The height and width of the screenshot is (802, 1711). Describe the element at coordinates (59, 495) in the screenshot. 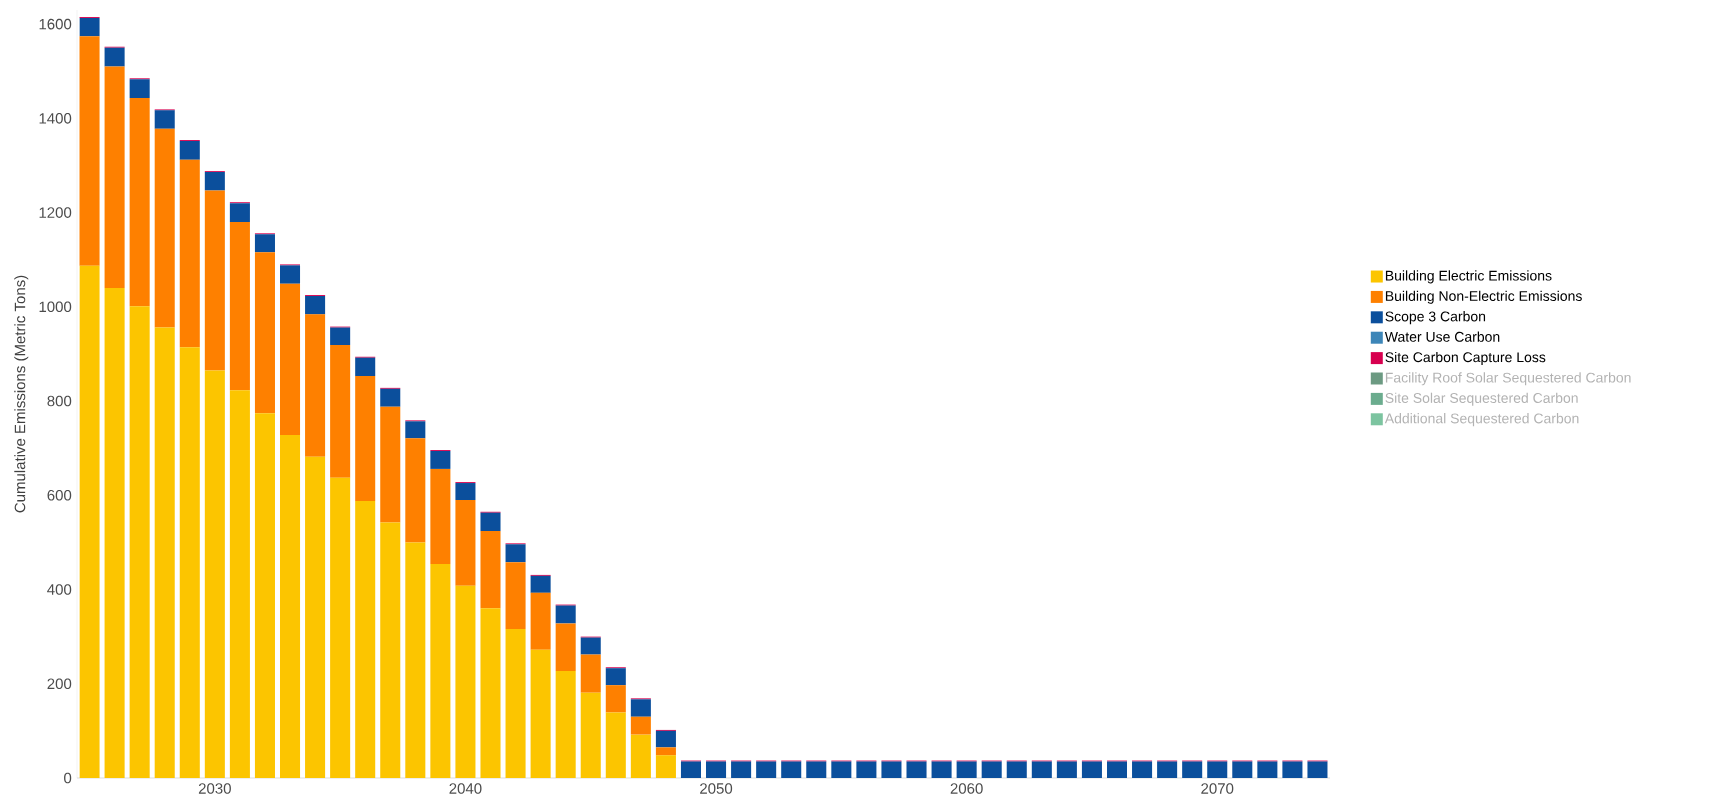

I see `y-tick-label: 600` at that location.